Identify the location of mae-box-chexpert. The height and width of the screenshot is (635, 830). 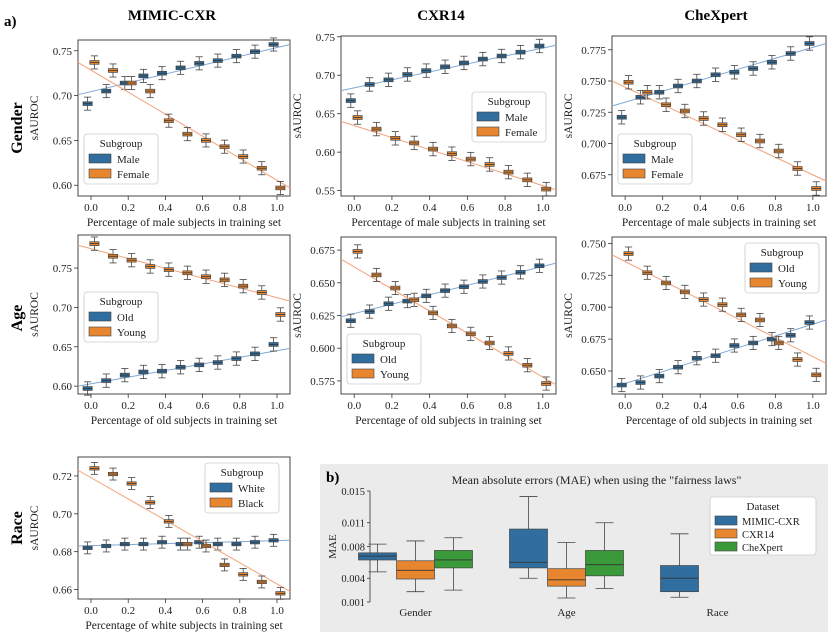
(604, 563).